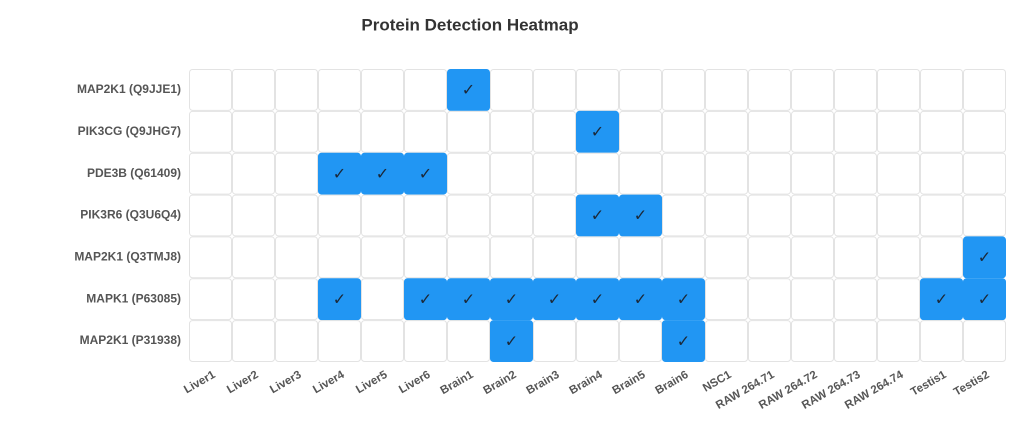 Image resolution: width=1028 pixels, height=428 pixels. What do you see at coordinates (372, 383) in the screenshot?
I see `x-tick-label: Liver5` at bounding box center [372, 383].